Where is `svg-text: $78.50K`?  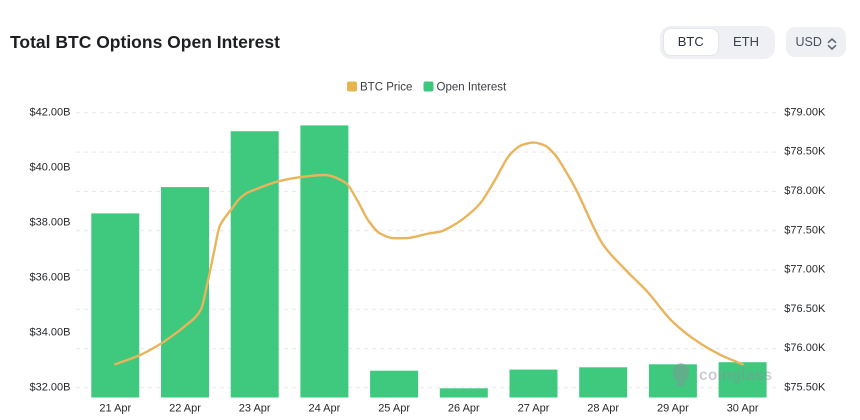 svg-text: $78.50K is located at coordinates (805, 152).